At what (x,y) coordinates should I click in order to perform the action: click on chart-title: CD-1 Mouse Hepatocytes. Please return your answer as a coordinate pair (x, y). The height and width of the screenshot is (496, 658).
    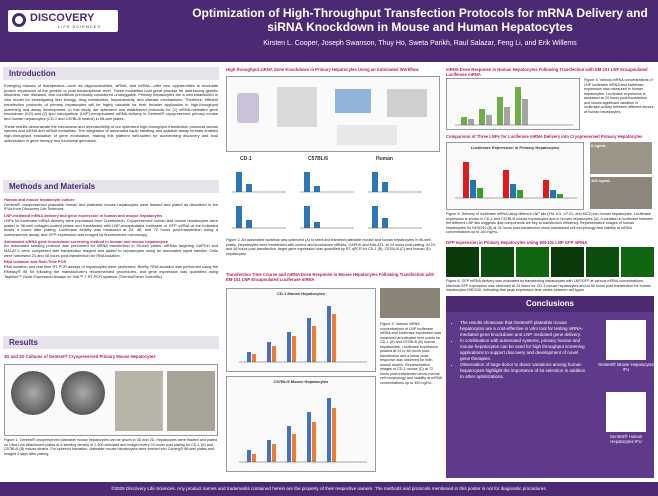
    Looking at the image, I should click on (300, 293).